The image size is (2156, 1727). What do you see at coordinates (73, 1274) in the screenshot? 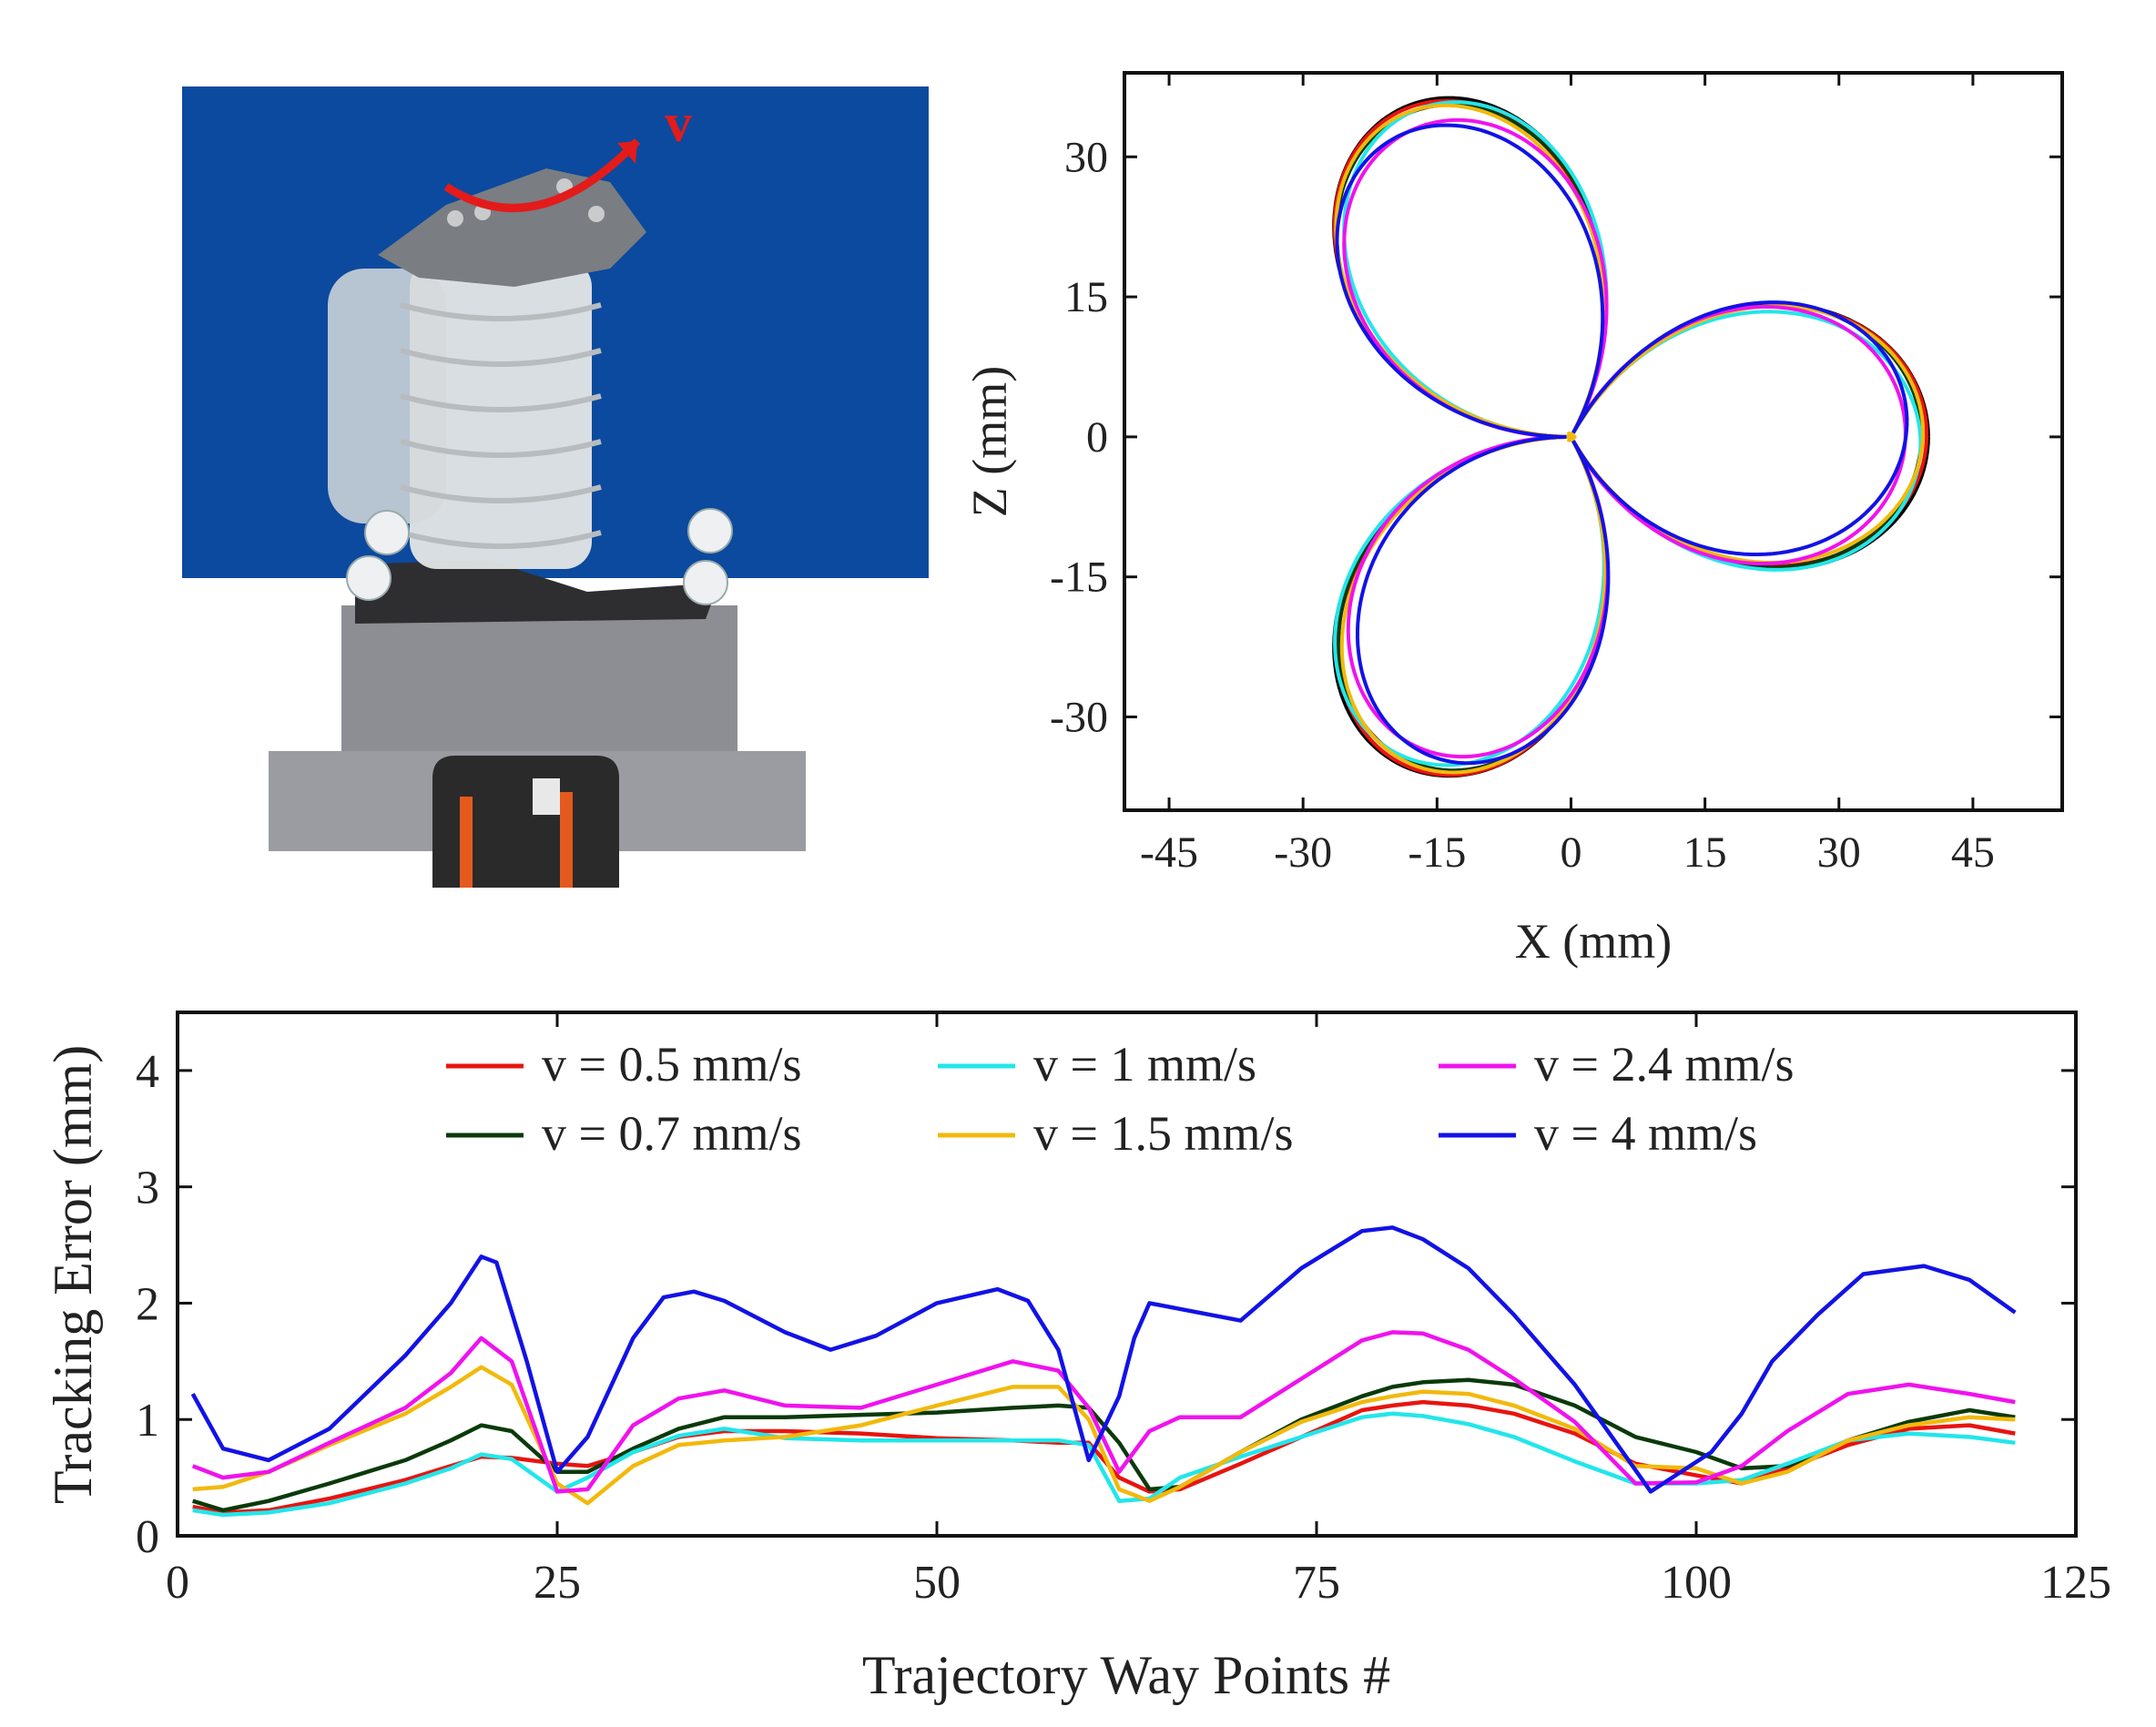
I see `error-y-axis-label: Tracking Error (mm)` at bounding box center [73, 1274].